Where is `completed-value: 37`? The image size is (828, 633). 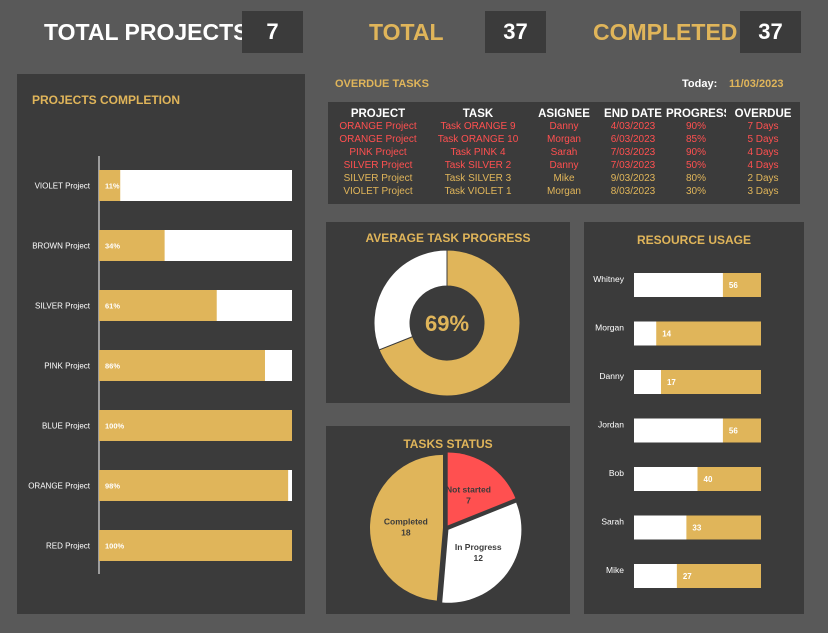
completed-value: 37 is located at coordinates (770, 32).